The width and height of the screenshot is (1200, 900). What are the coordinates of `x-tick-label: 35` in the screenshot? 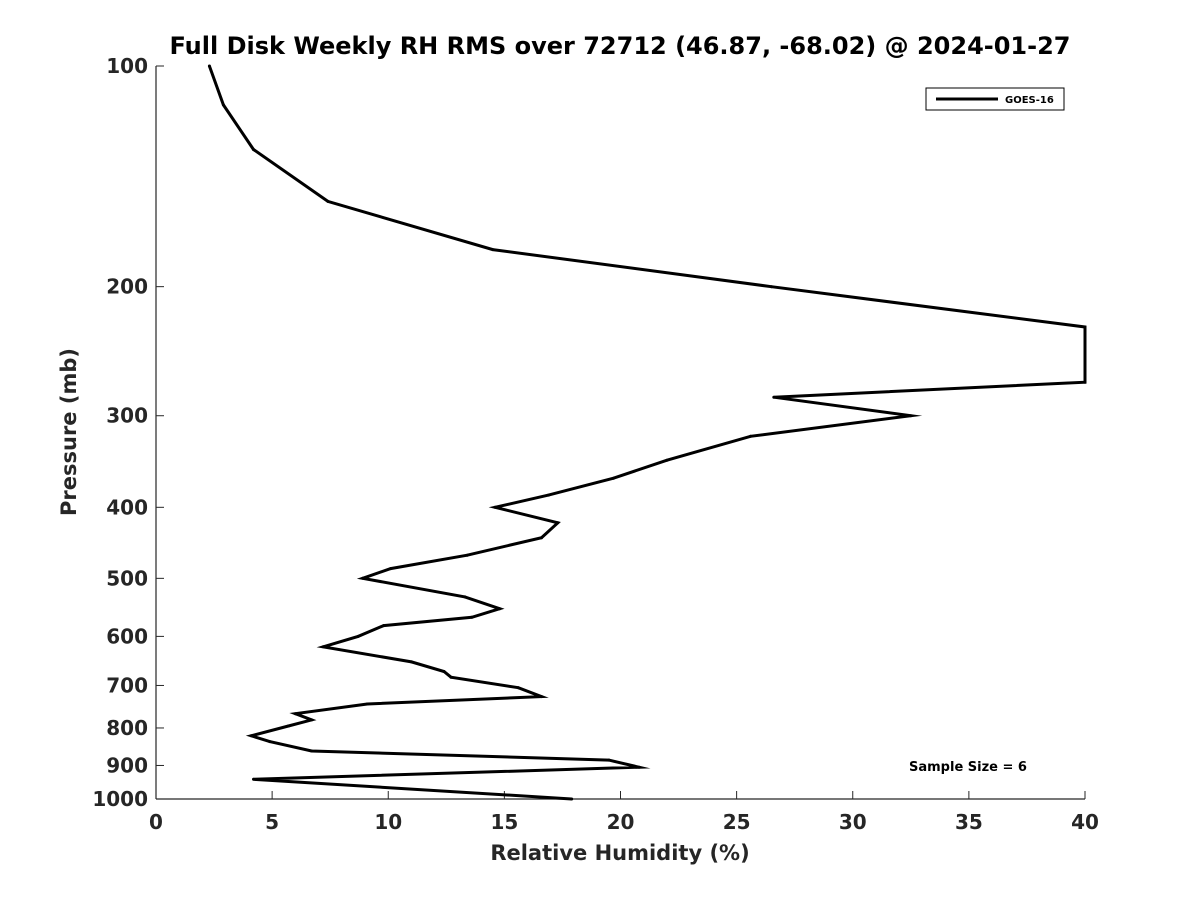 It's located at (969, 822).